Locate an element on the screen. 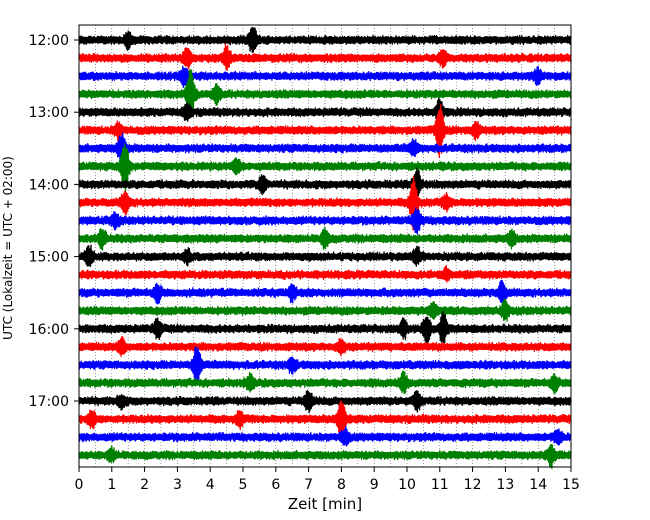  y-tick-label: 17:00 is located at coordinates (49, 402).